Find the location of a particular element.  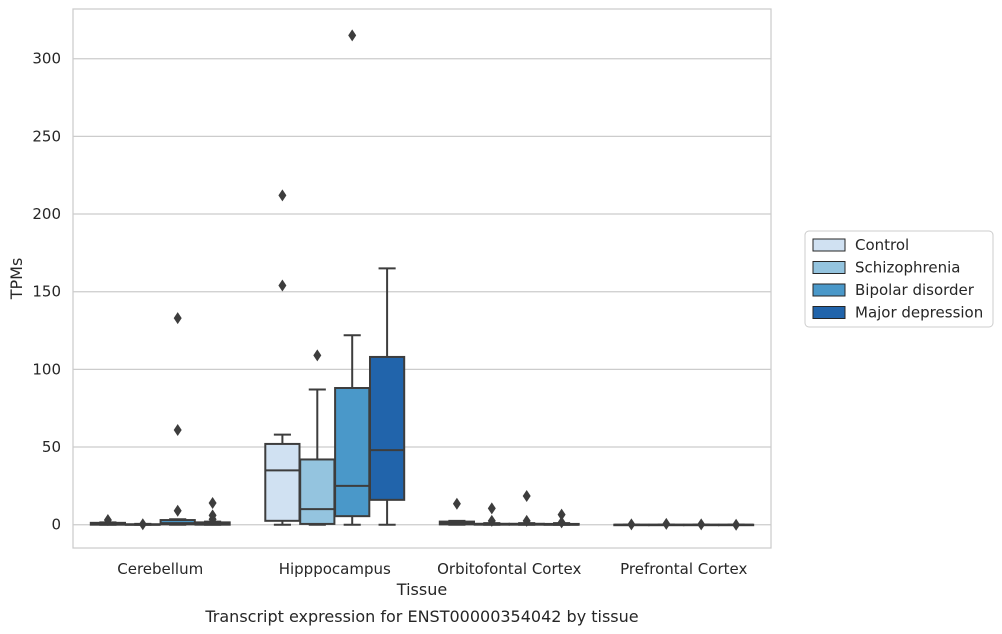

x-tick-label: Prefrontal Cortex is located at coordinates (683, 569).